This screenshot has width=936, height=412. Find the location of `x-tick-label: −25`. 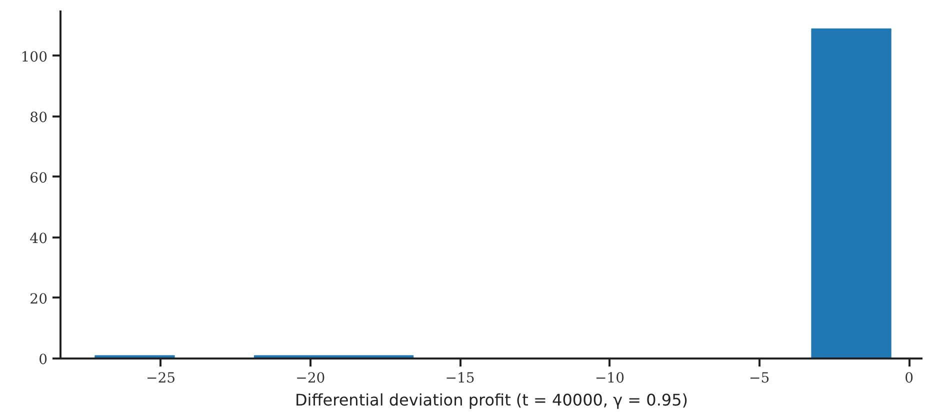

x-tick-label: −25 is located at coordinates (161, 378).